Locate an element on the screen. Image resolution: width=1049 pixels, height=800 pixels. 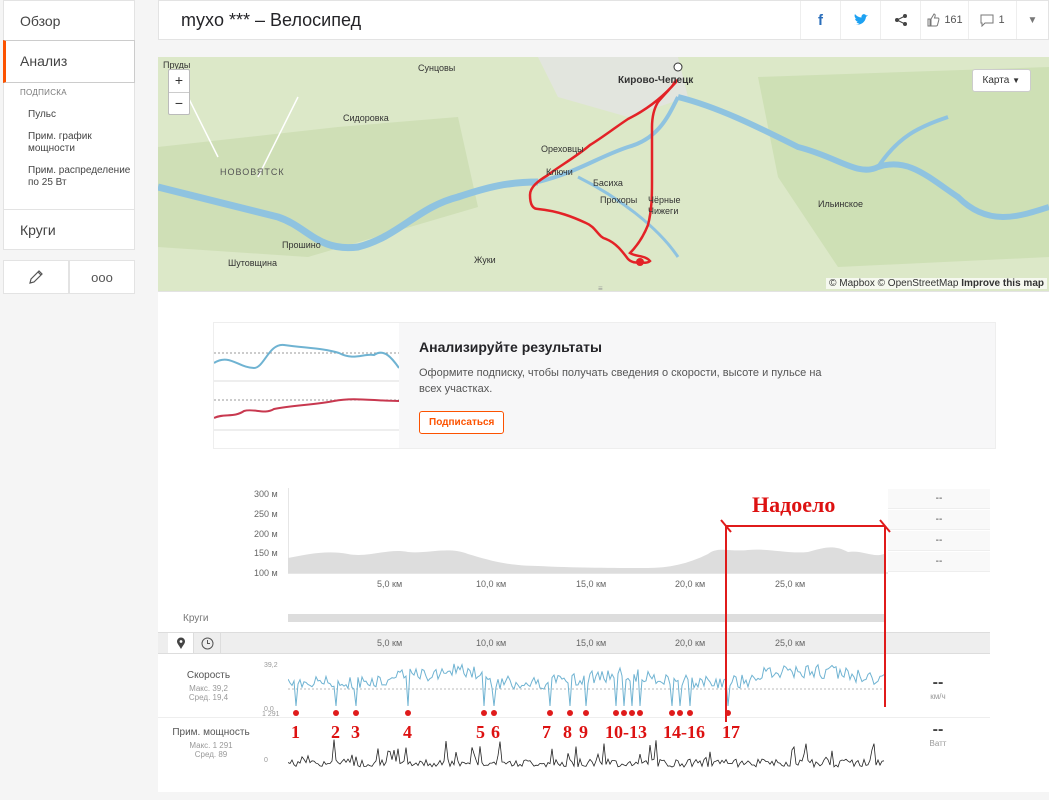
kudos-count: 161 is located at coordinates (953, 20).